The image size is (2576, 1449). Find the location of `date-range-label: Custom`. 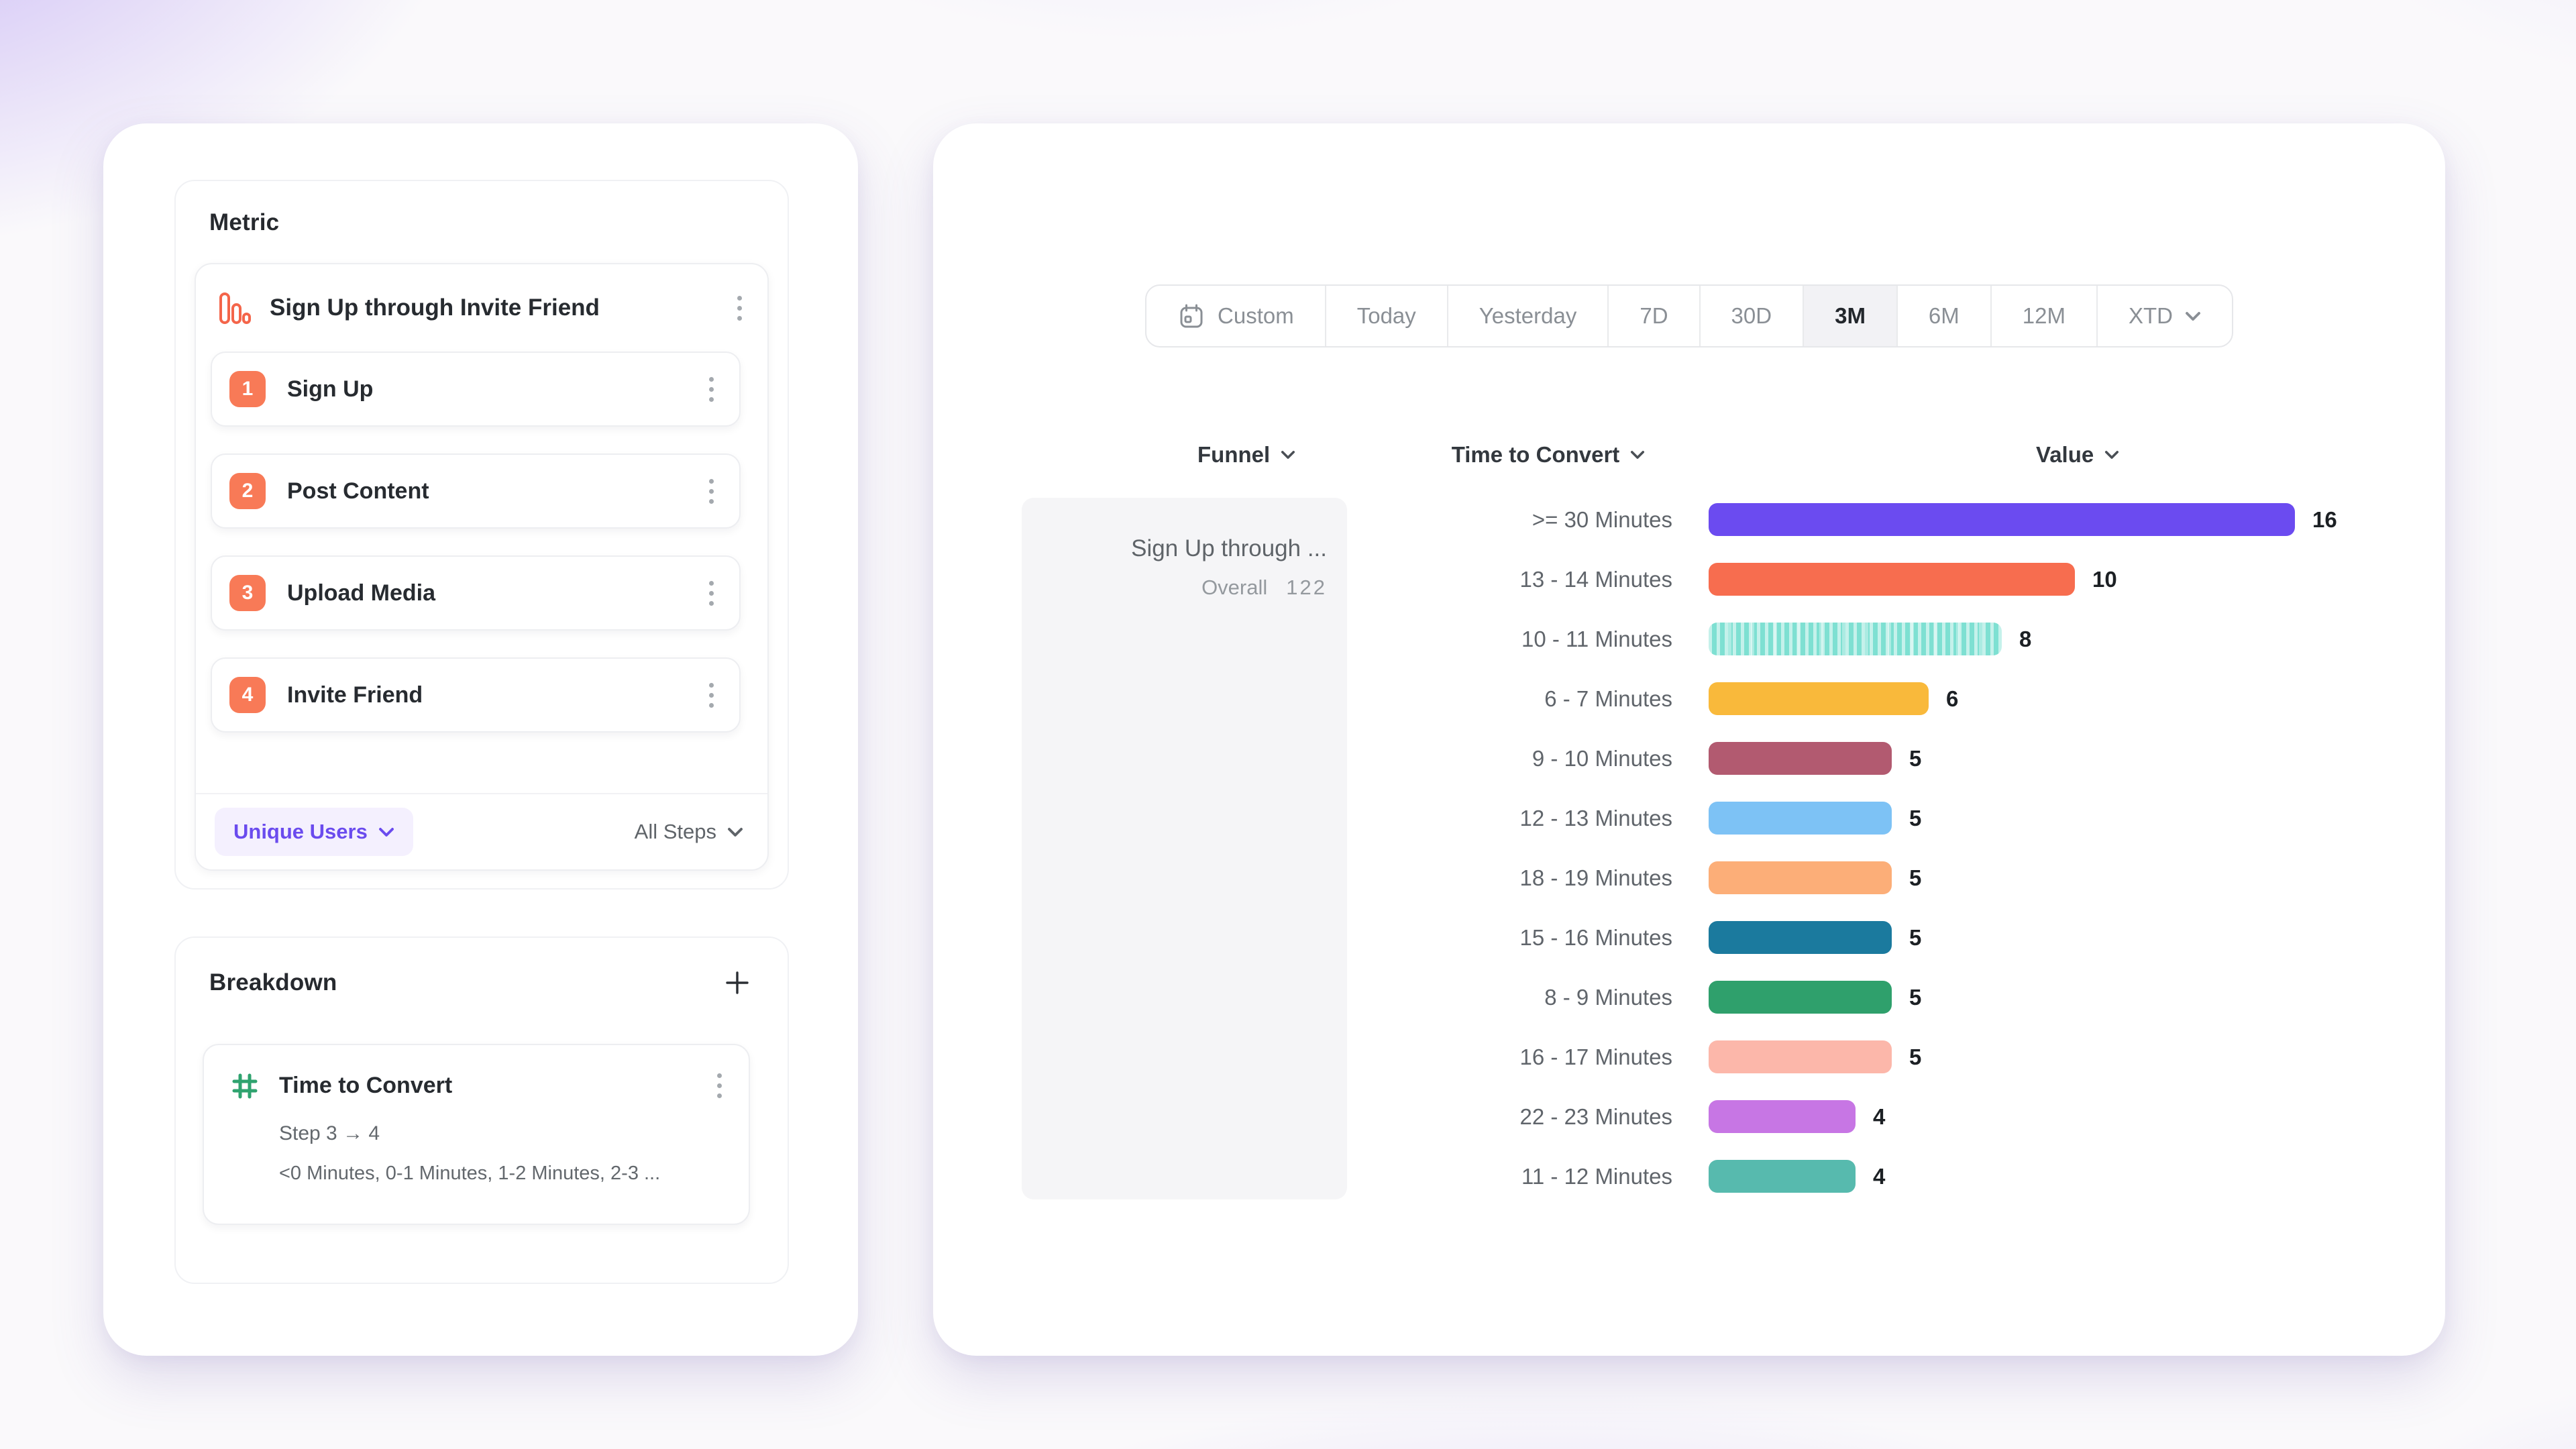

date-range-label: Custom is located at coordinates (1256, 315).